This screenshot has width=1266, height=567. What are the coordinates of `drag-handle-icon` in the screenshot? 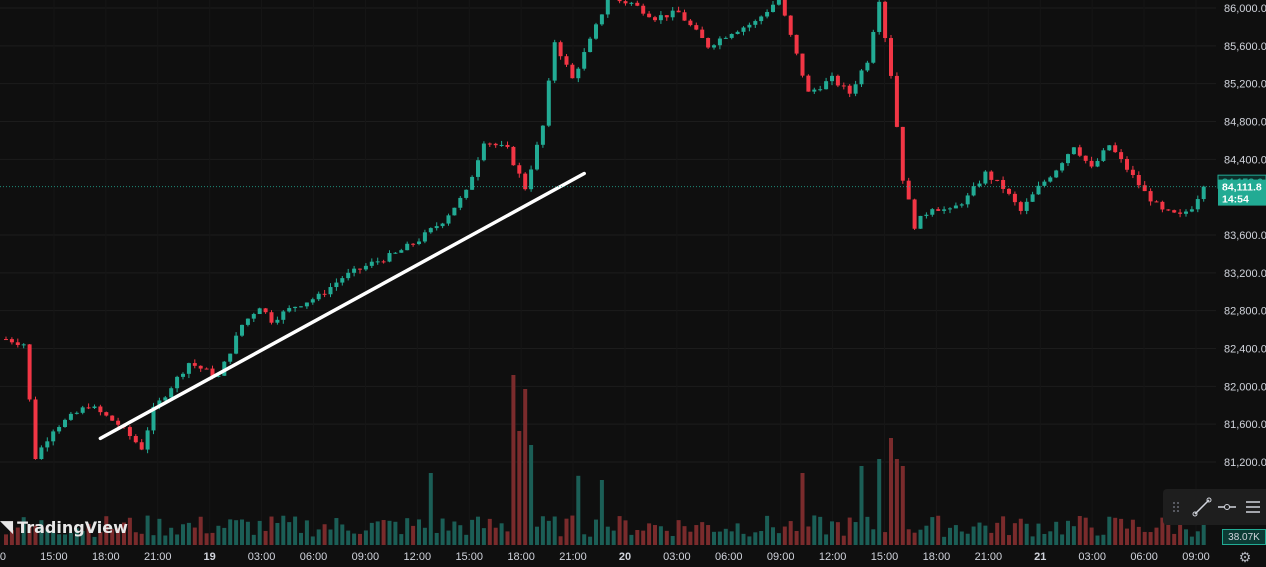 It's located at (1176, 507).